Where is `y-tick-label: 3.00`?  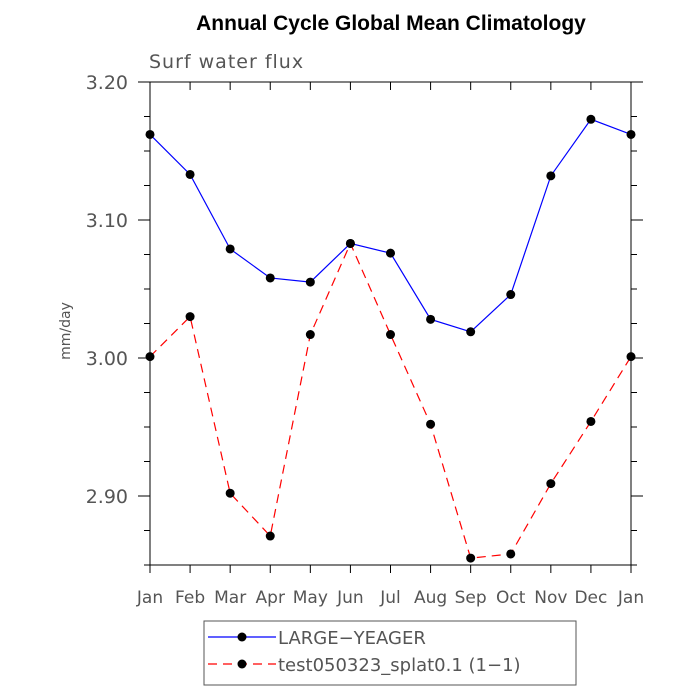 y-tick-label: 3.00 is located at coordinates (107, 359).